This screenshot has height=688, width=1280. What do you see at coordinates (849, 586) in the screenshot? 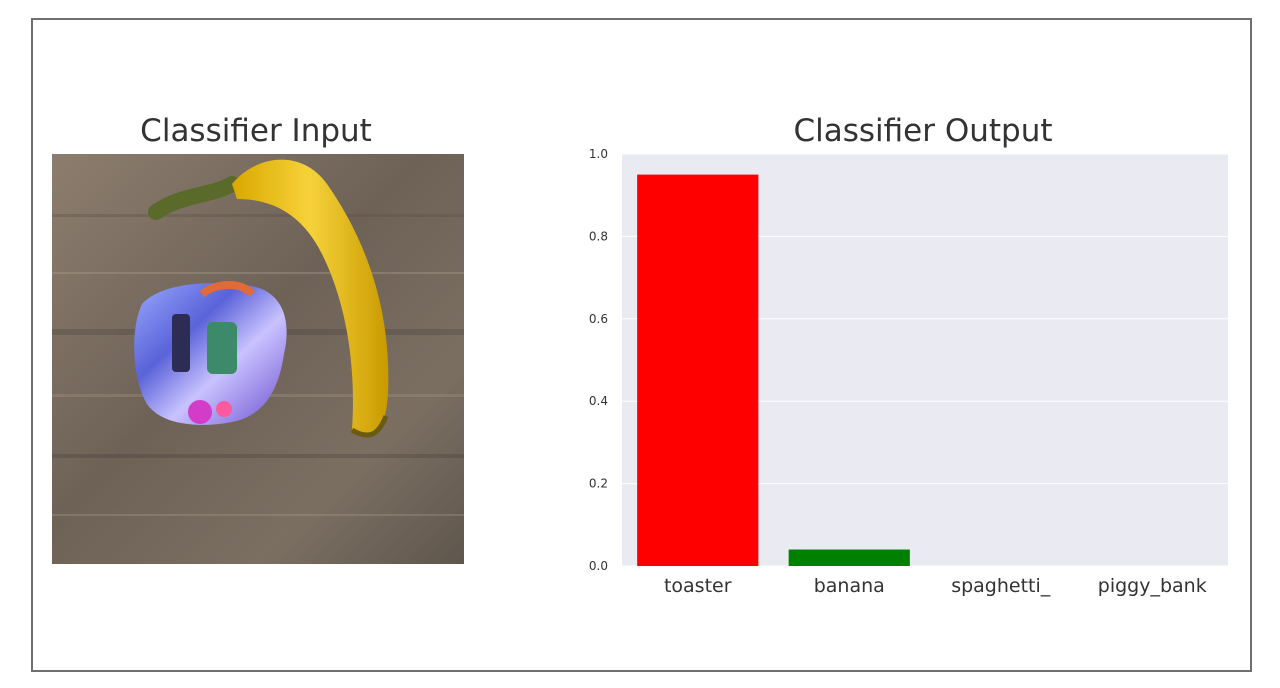
I see `x-tick-label: banana` at bounding box center [849, 586].